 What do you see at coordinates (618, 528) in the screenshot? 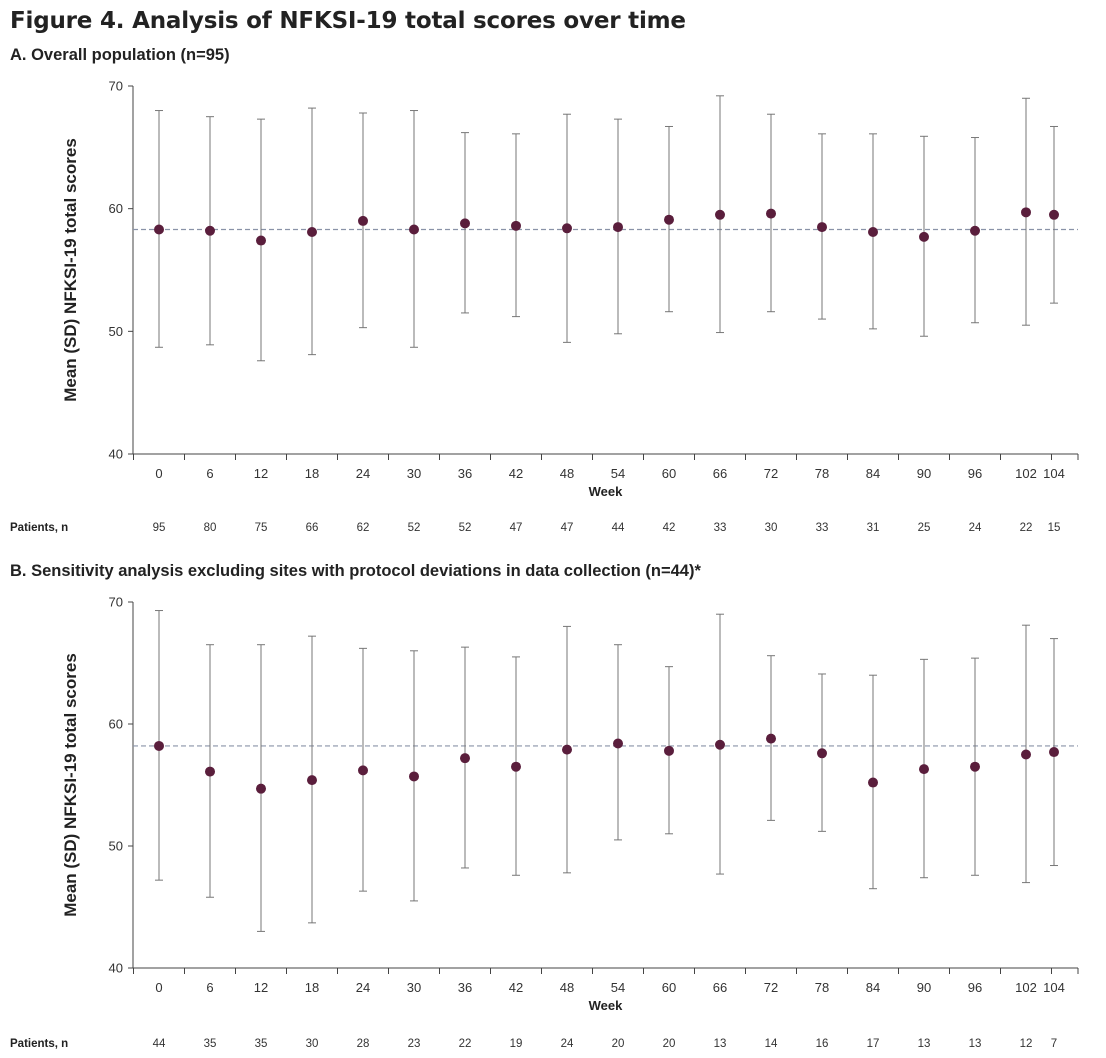
I see `patients-count: 44` at bounding box center [618, 528].